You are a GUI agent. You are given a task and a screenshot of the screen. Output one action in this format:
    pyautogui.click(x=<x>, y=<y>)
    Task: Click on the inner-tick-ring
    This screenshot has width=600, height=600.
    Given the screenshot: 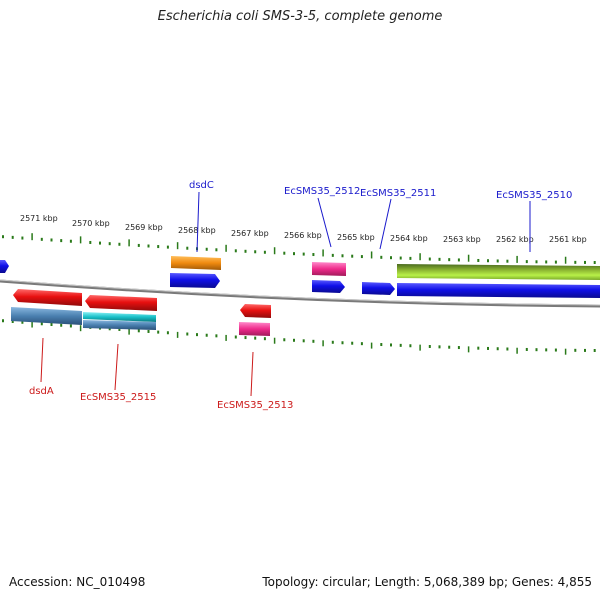 What is the action you would take?
    pyautogui.click(x=299, y=337)
    